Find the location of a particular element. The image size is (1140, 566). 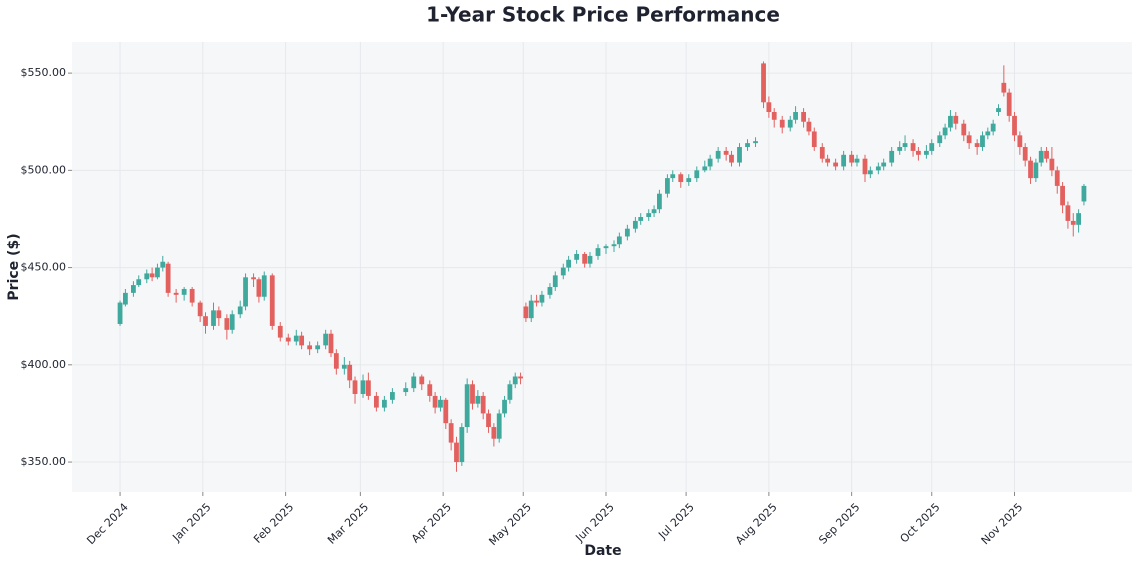

x-tick-label: Aug 2025 is located at coordinates (756, 524).